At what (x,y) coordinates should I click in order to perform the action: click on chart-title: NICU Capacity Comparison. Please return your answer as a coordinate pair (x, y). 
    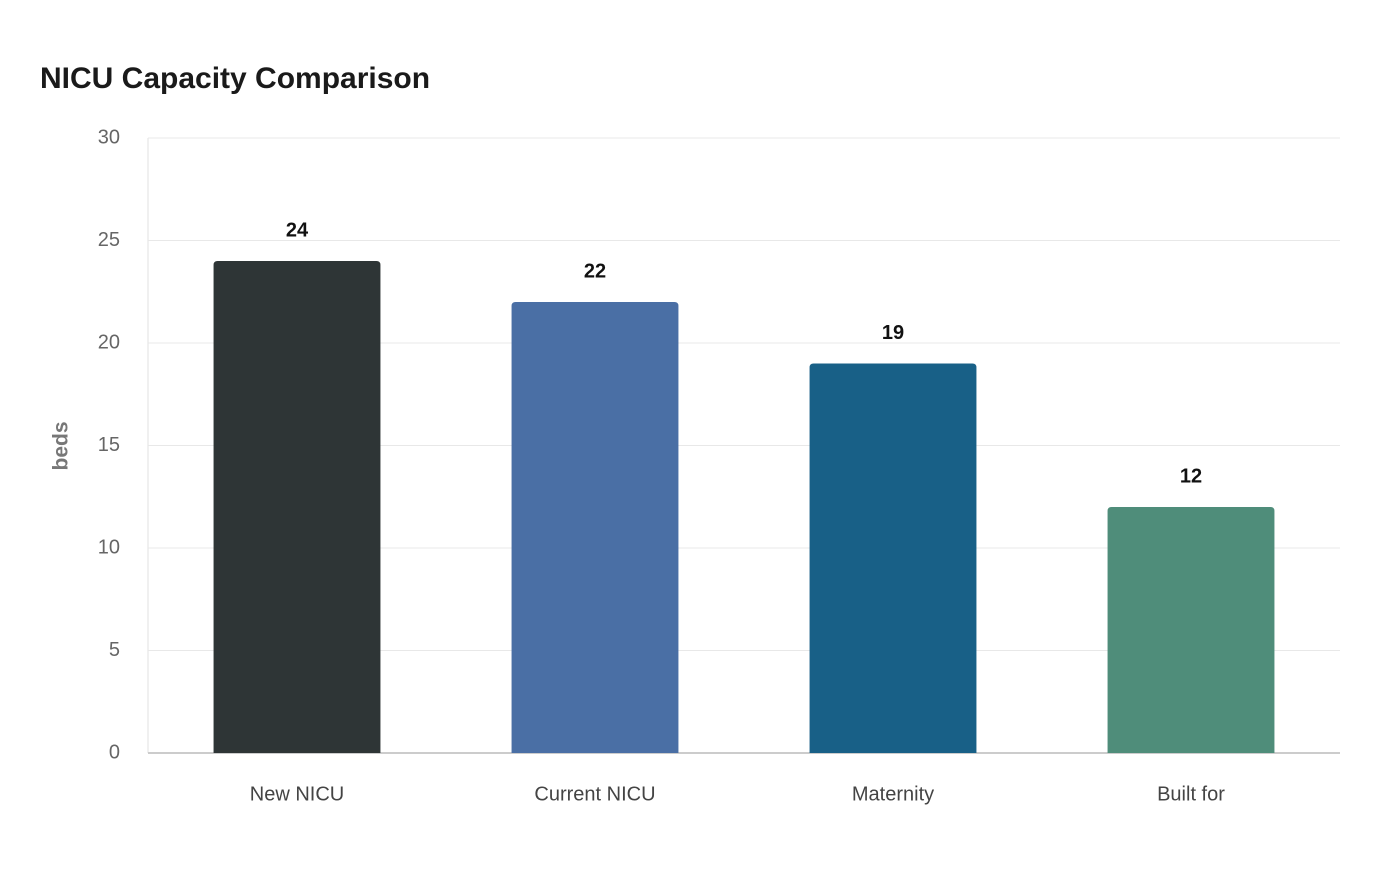
    Looking at the image, I should click on (235, 78).